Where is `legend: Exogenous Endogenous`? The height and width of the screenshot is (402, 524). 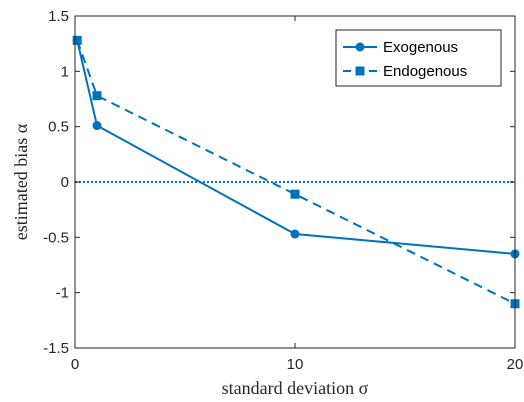 legend: Exogenous Endogenous is located at coordinates (418, 58).